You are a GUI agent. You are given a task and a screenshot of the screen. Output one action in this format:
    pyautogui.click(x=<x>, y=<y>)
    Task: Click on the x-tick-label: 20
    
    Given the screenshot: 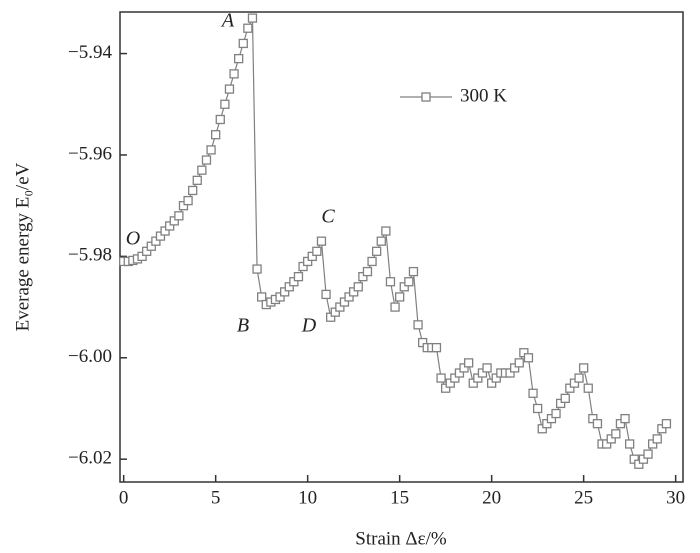 What is the action you would take?
    pyautogui.click(x=491, y=497)
    